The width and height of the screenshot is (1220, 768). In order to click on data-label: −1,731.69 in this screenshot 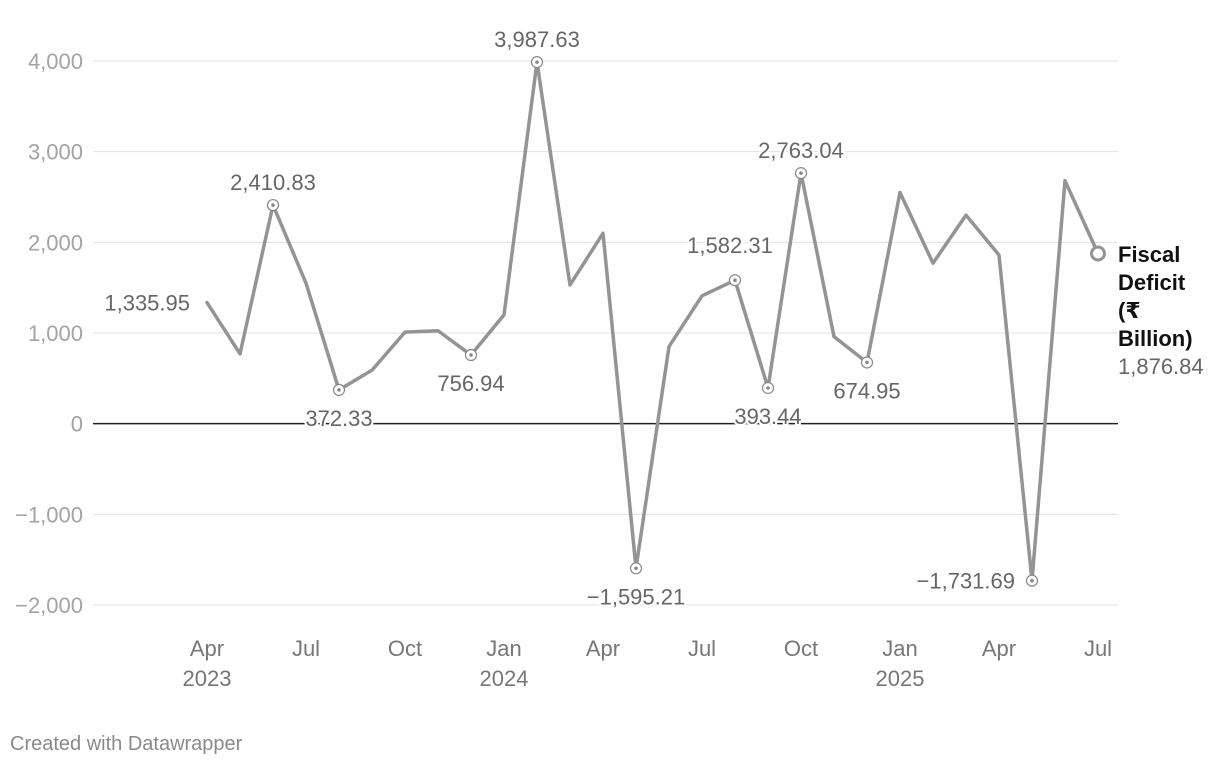, I will do `click(966, 581)`.